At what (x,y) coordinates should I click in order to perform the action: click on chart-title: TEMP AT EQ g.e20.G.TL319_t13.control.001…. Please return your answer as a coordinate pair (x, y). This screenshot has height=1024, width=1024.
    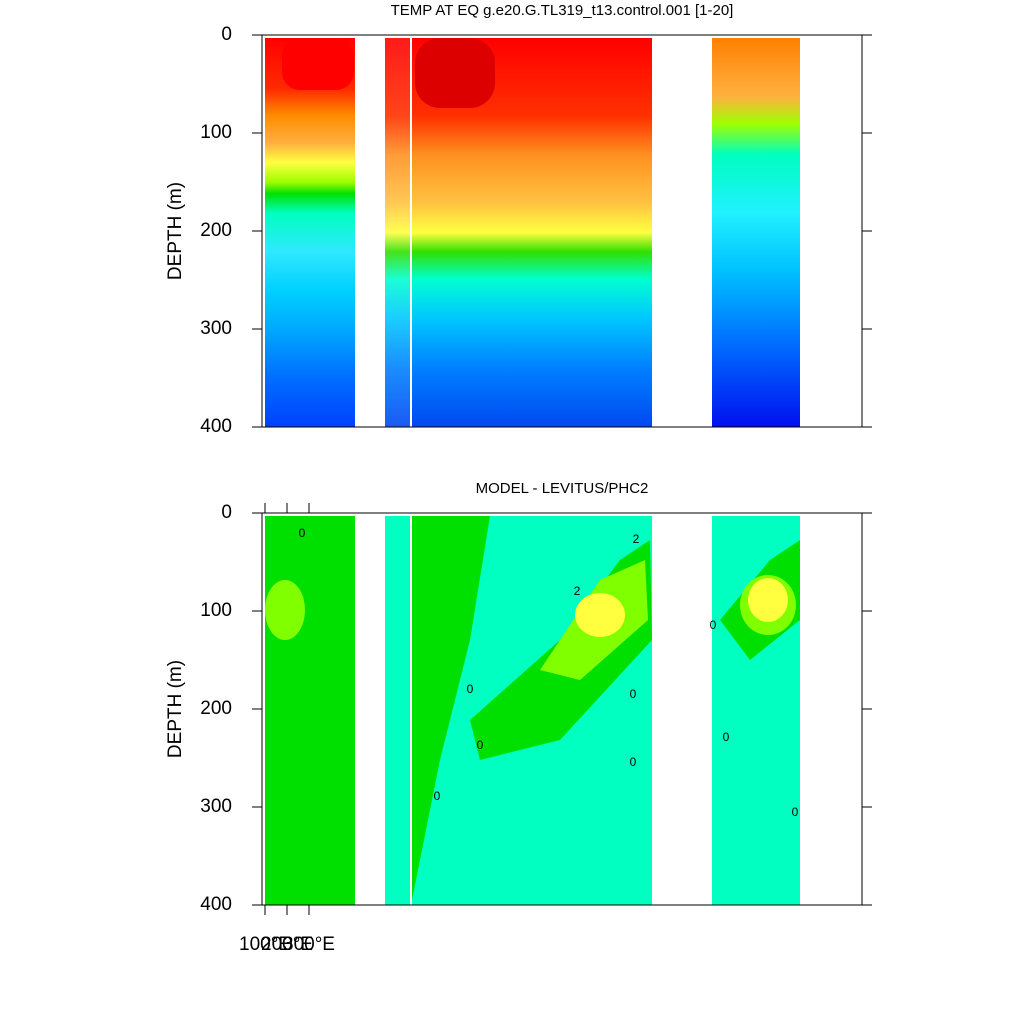
    Looking at the image, I should click on (562, 10).